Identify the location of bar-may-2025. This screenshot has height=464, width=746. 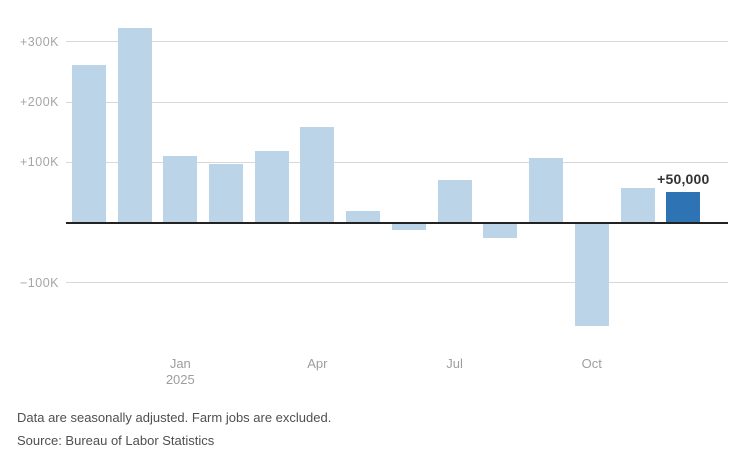
(363, 217).